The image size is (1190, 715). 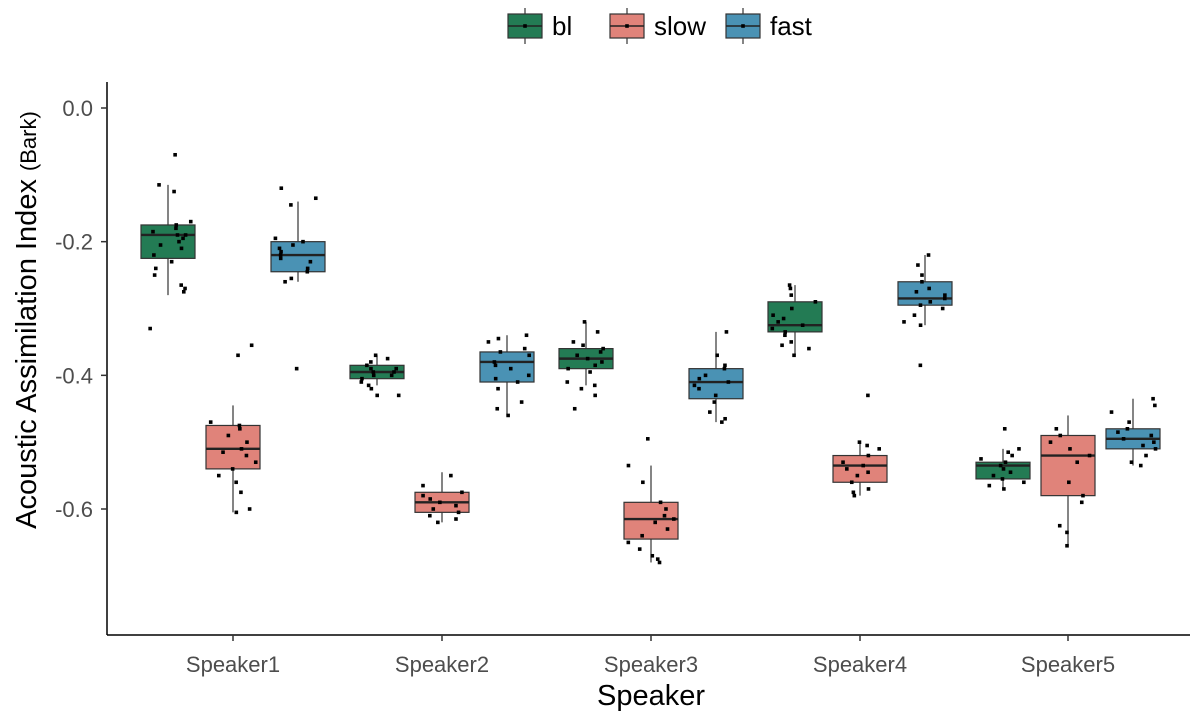 What do you see at coordinates (562, 26) in the screenshot?
I see `legend-label-bl: bl` at bounding box center [562, 26].